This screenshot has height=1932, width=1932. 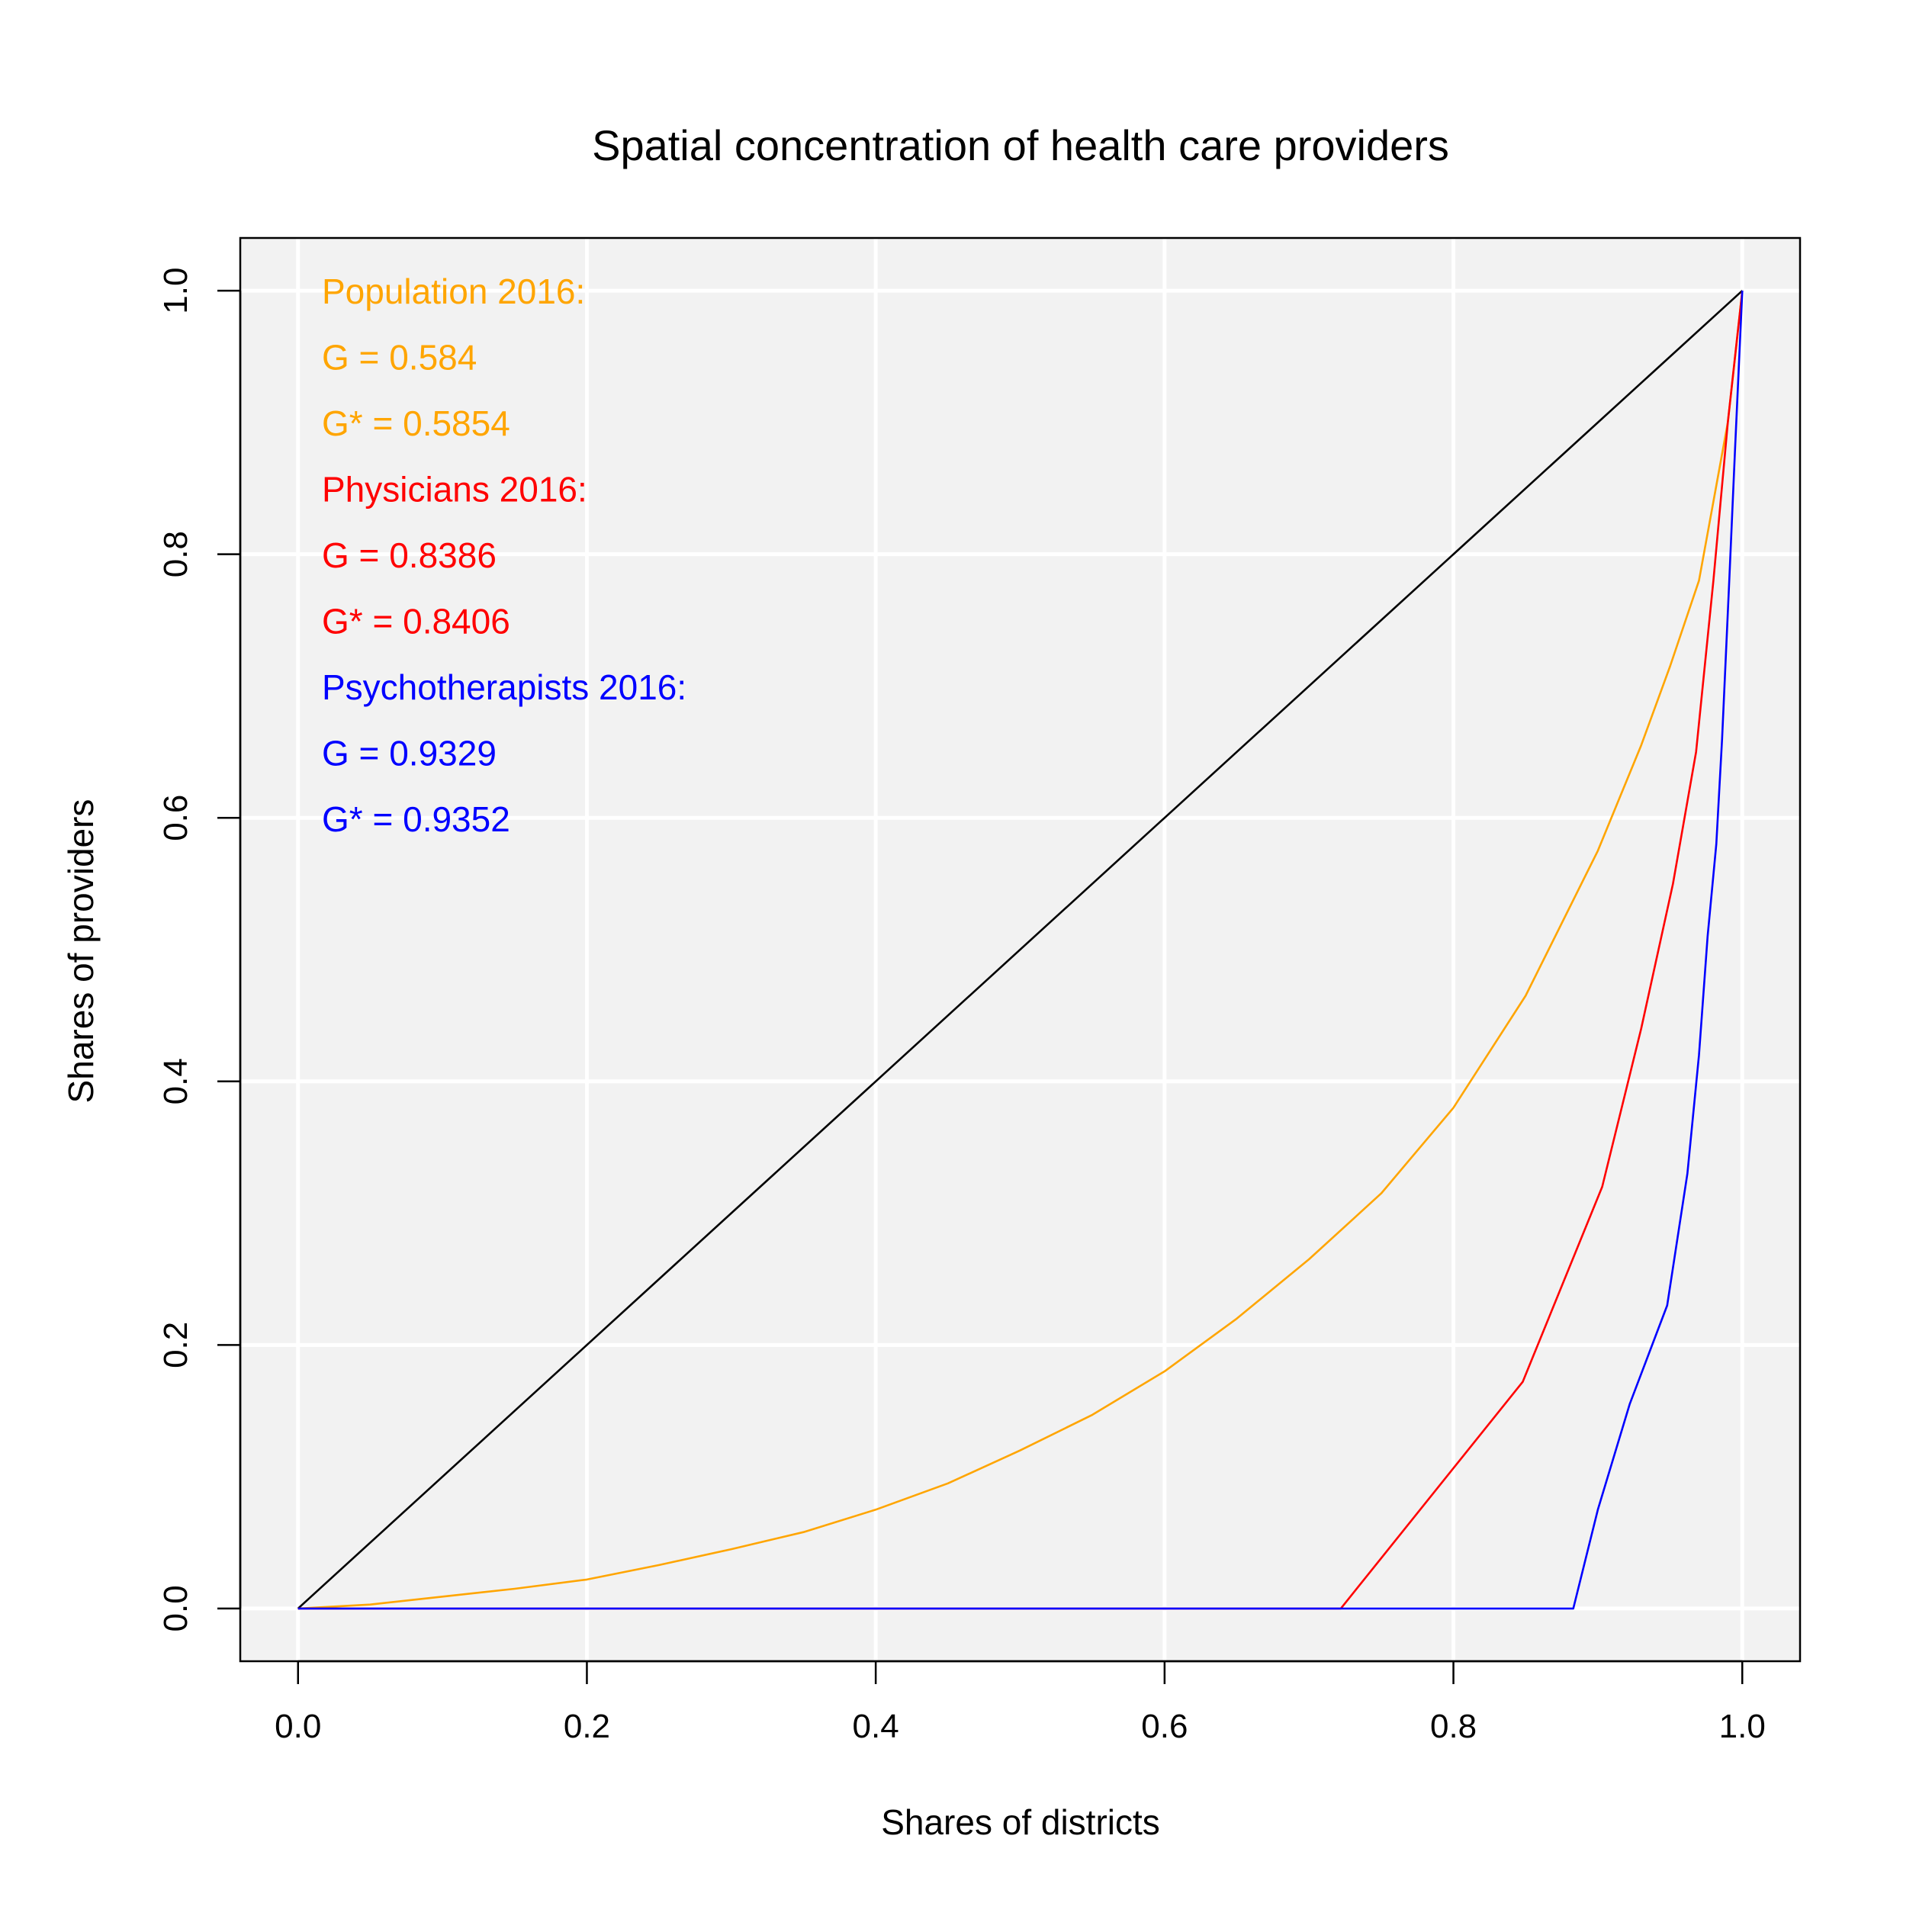 What do you see at coordinates (409, 555) in the screenshot?
I see `annotation-line: G = 0.8386` at bounding box center [409, 555].